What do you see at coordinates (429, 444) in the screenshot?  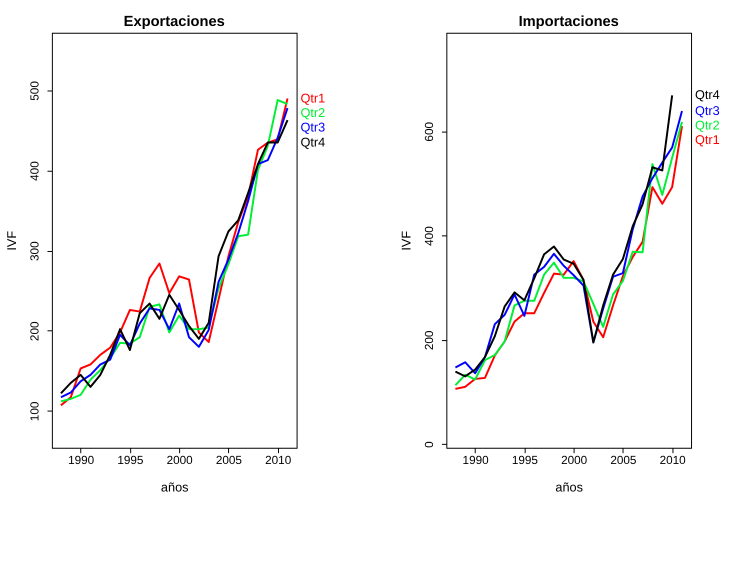 I see `y-tick-label: 0` at bounding box center [429, 444].